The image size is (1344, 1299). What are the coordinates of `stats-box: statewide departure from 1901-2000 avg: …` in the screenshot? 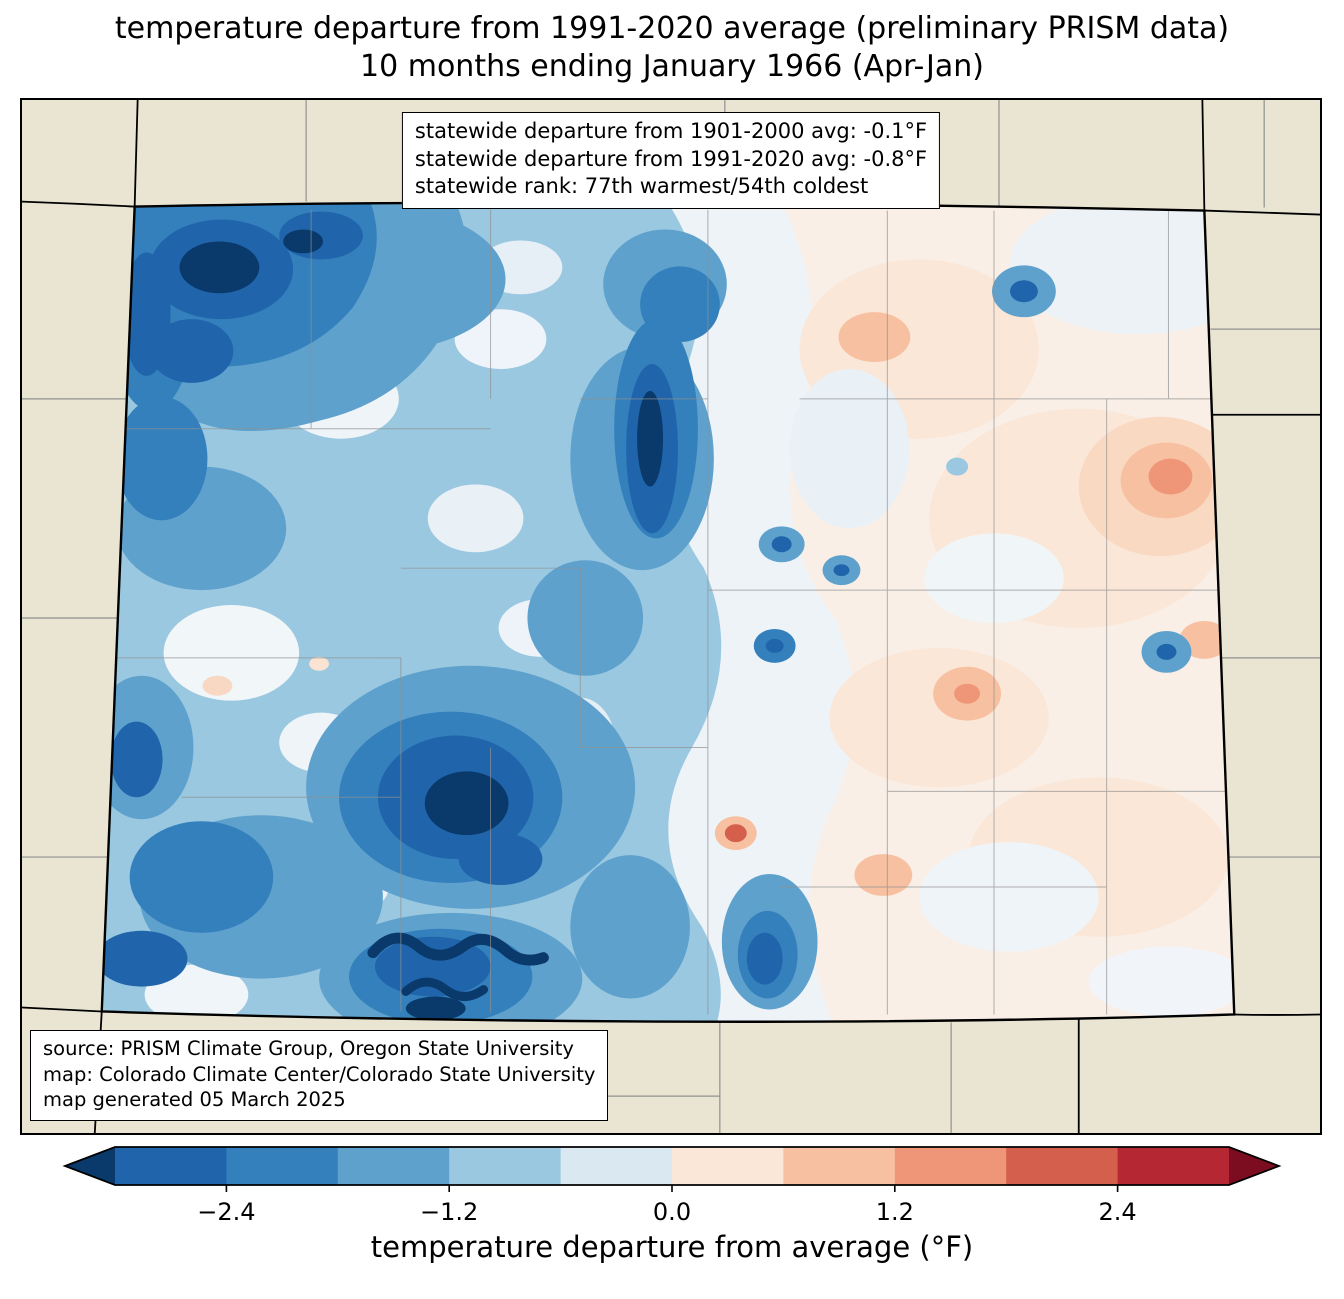 It's located at (671, 161).